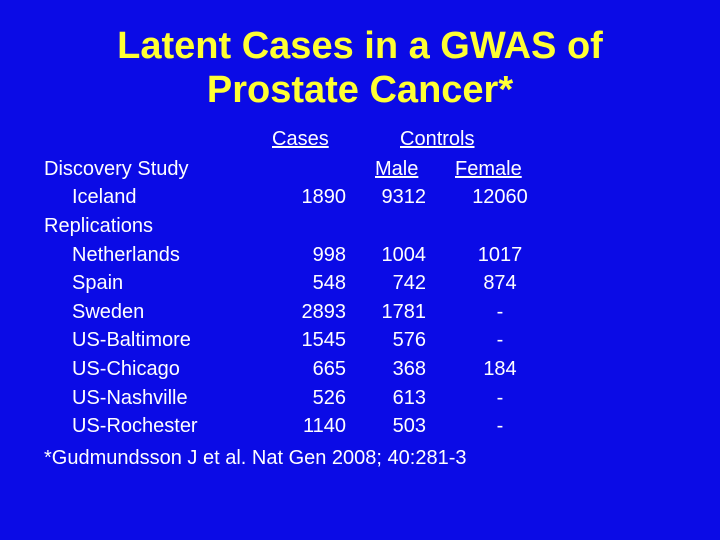 The height and width of the screenshot is (540, 720). I want to click on cell-cases: 1140, so click(324, 426).